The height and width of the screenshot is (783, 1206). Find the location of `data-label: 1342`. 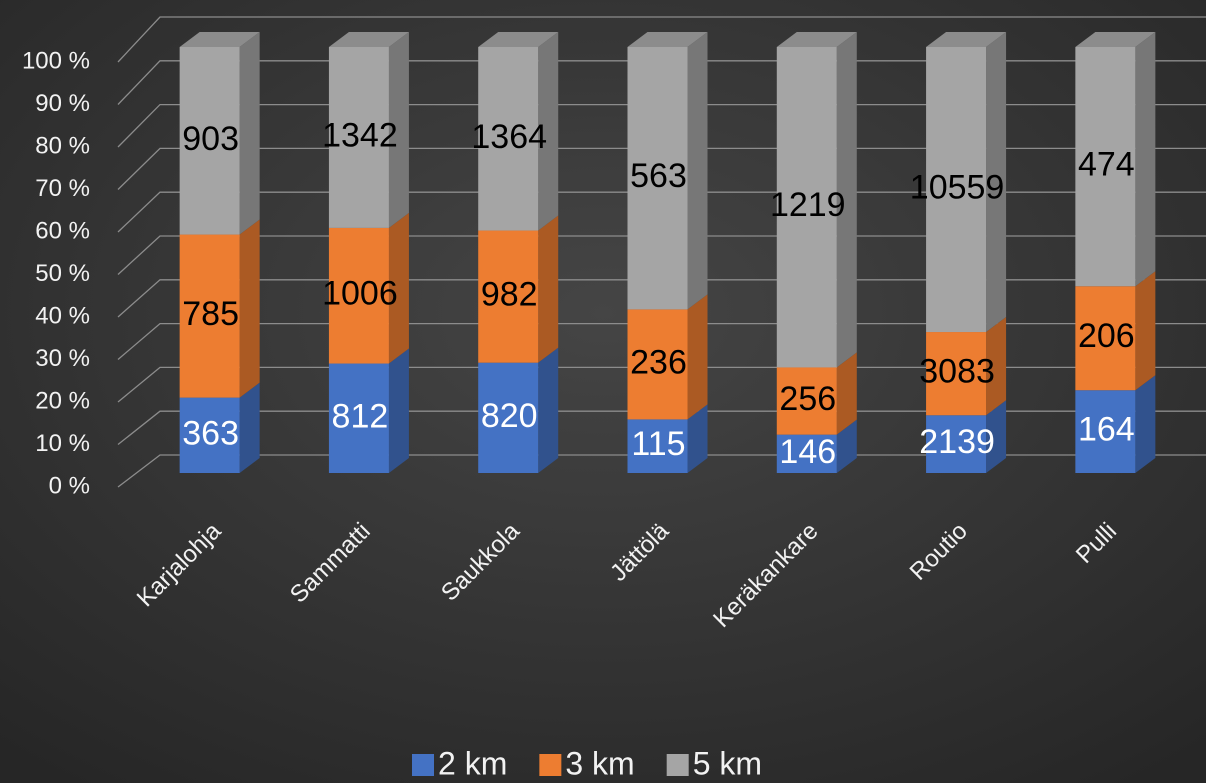

data-label: 1342 is located at coordinates (360, 135).